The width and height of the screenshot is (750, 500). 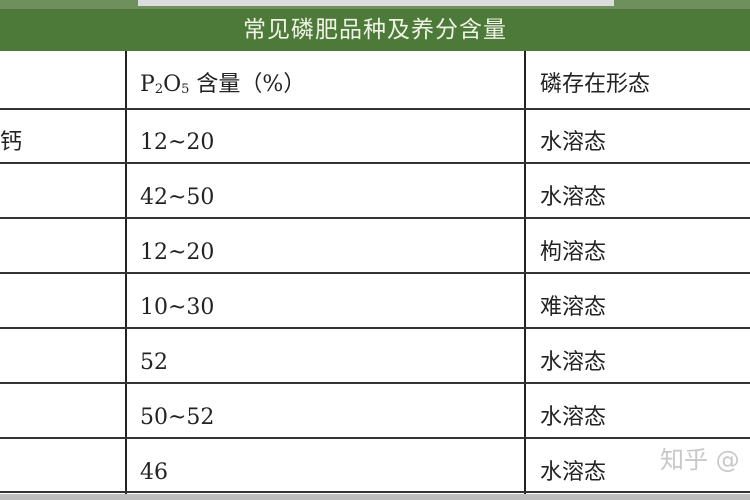 What do you see at coordinates (375, 497) in the screenshot?
I see `bottom-strip` at bounding box center [375, 497].